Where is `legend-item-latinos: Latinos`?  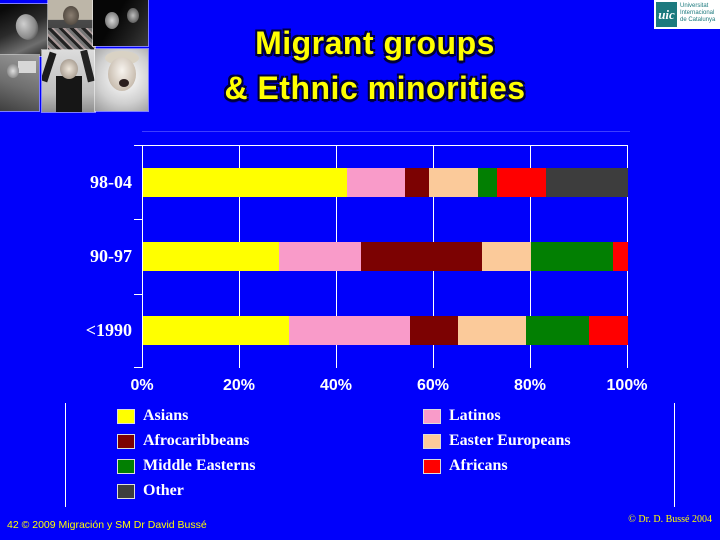 legend-item-latinos: Latinos is located at coordinates (462, 415).